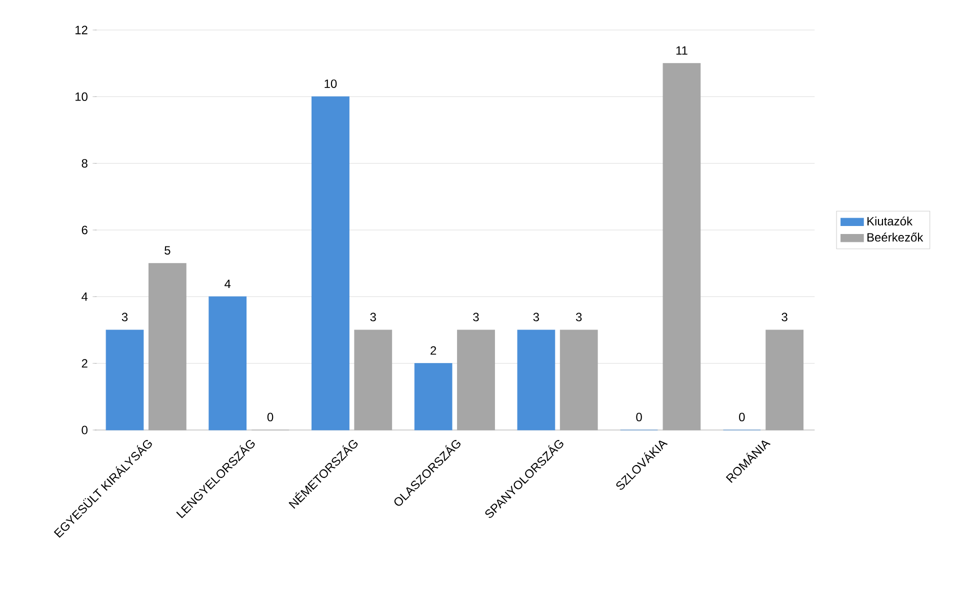 This screenshot has width=975, height=594. What do you see at coordinates (890, 221) in the screenshot?
I see `legend-label: Kiutazók` at bounding box center [890, 221].